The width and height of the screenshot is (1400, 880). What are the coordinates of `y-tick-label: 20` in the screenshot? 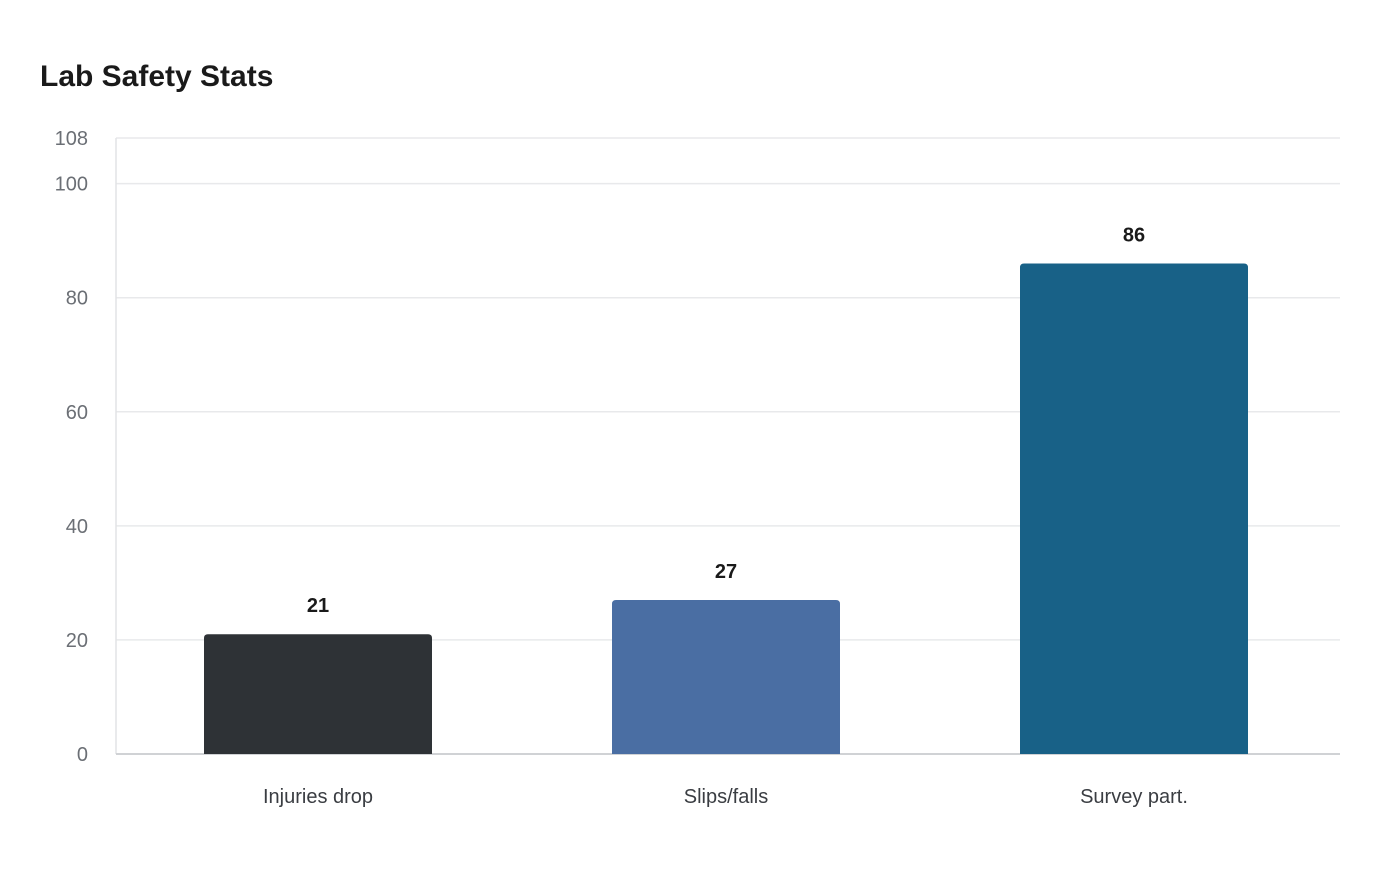 It's located at (77, 641).